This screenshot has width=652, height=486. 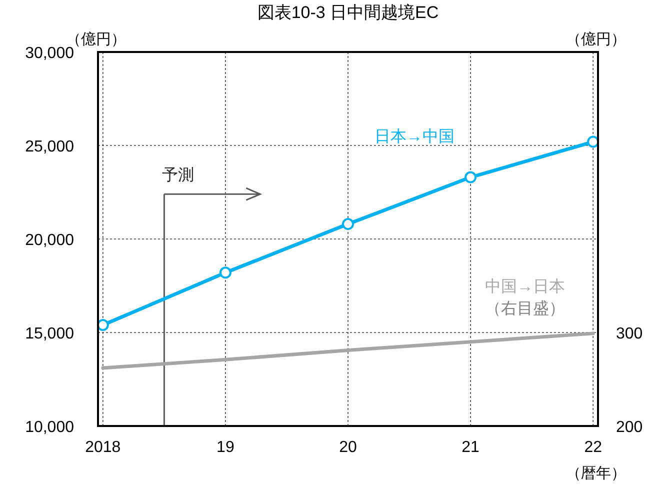 I want to click on y-tick-label: 30,000, so click(x=49, y=53).